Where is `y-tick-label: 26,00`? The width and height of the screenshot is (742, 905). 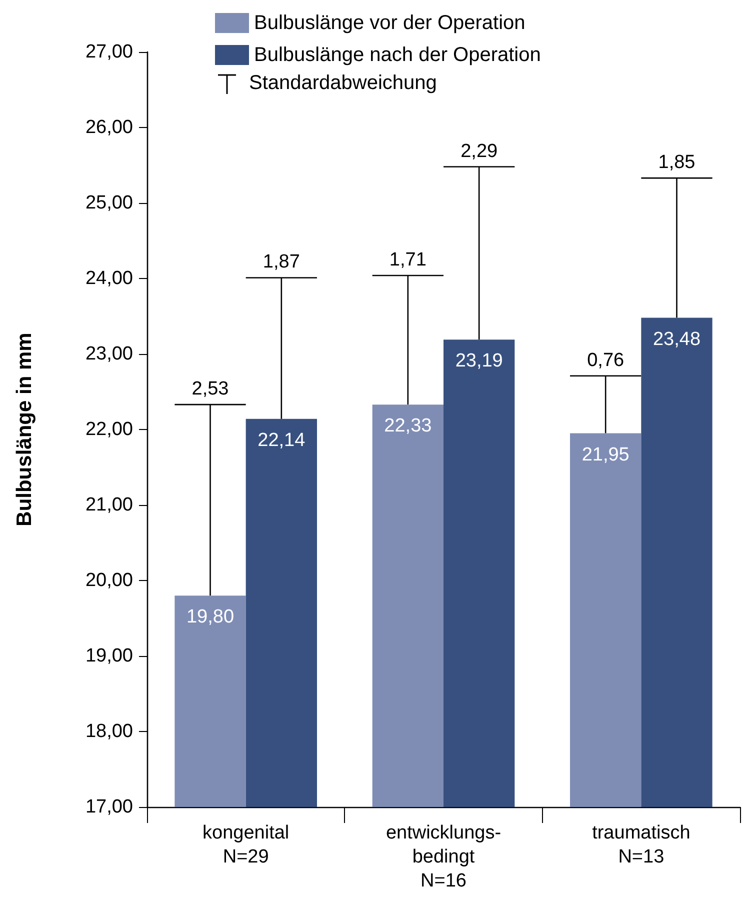 y-tick-label: 26,00 is located at coordinates (109, 127).